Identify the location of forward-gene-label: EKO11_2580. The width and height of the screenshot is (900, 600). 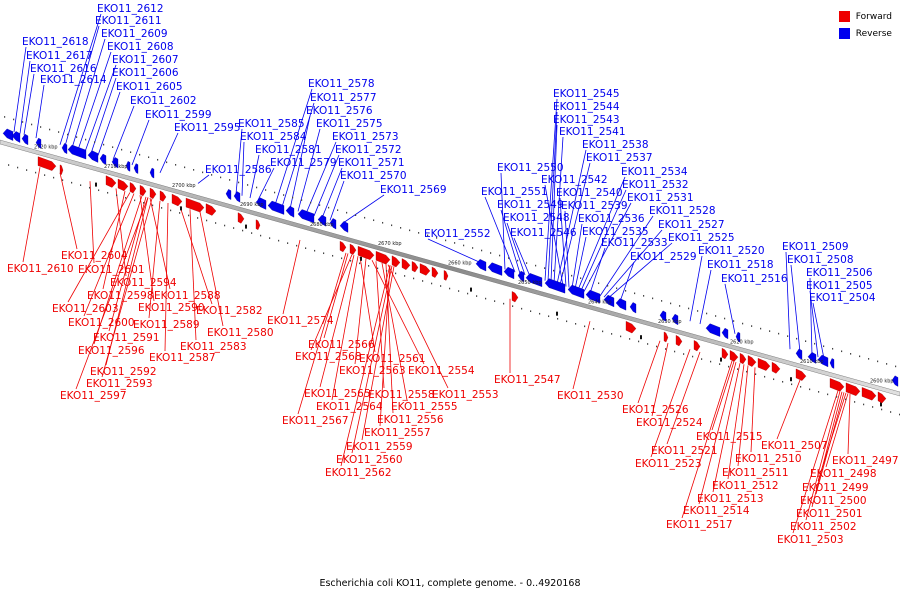
(240, 333).